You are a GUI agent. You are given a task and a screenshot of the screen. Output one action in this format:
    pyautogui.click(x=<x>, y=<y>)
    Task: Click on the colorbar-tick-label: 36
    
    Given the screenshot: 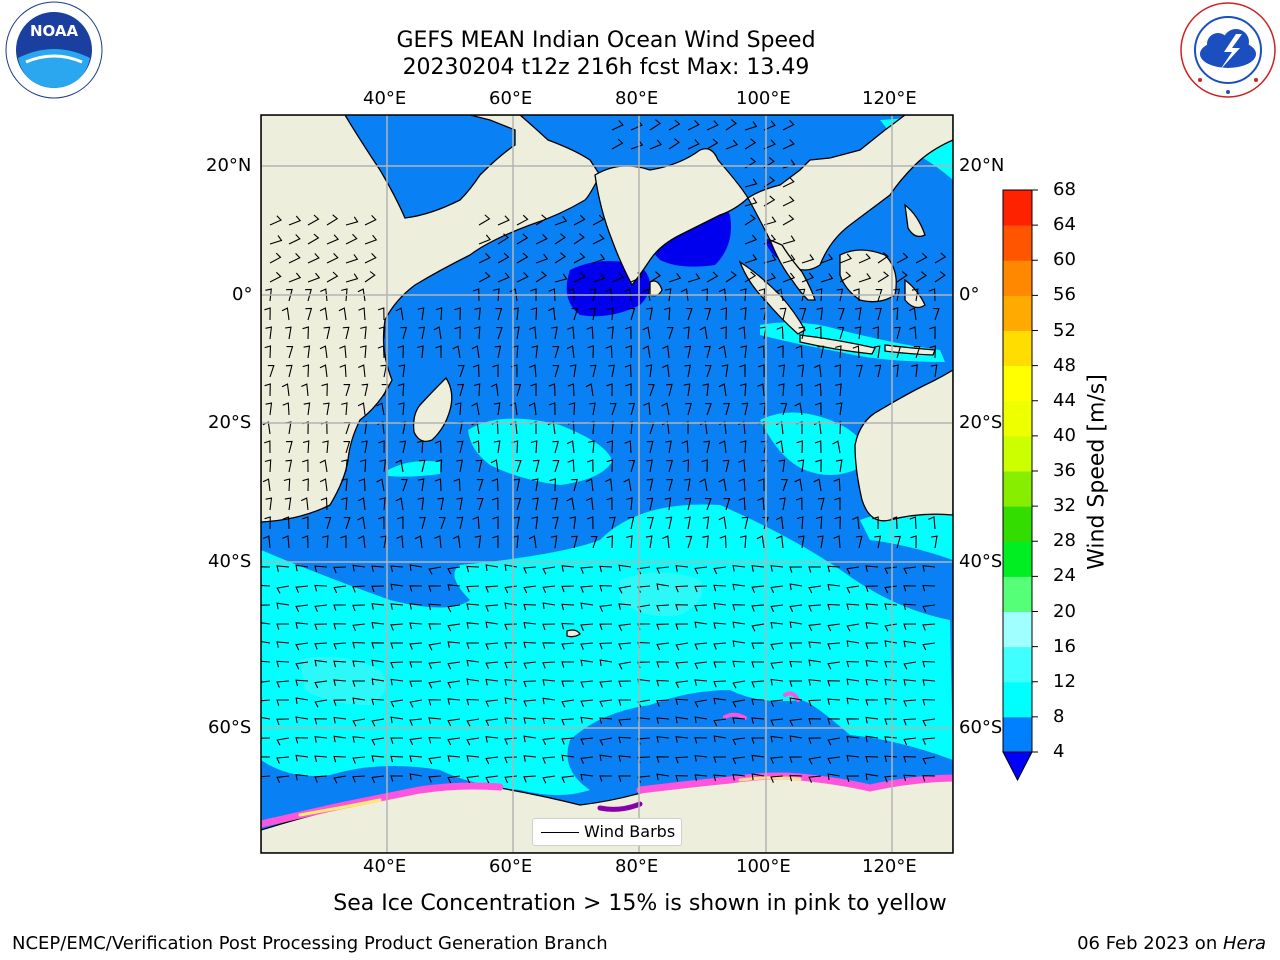 What is the action you would take?
    pyautogui.click(x=1064, y=470)
    